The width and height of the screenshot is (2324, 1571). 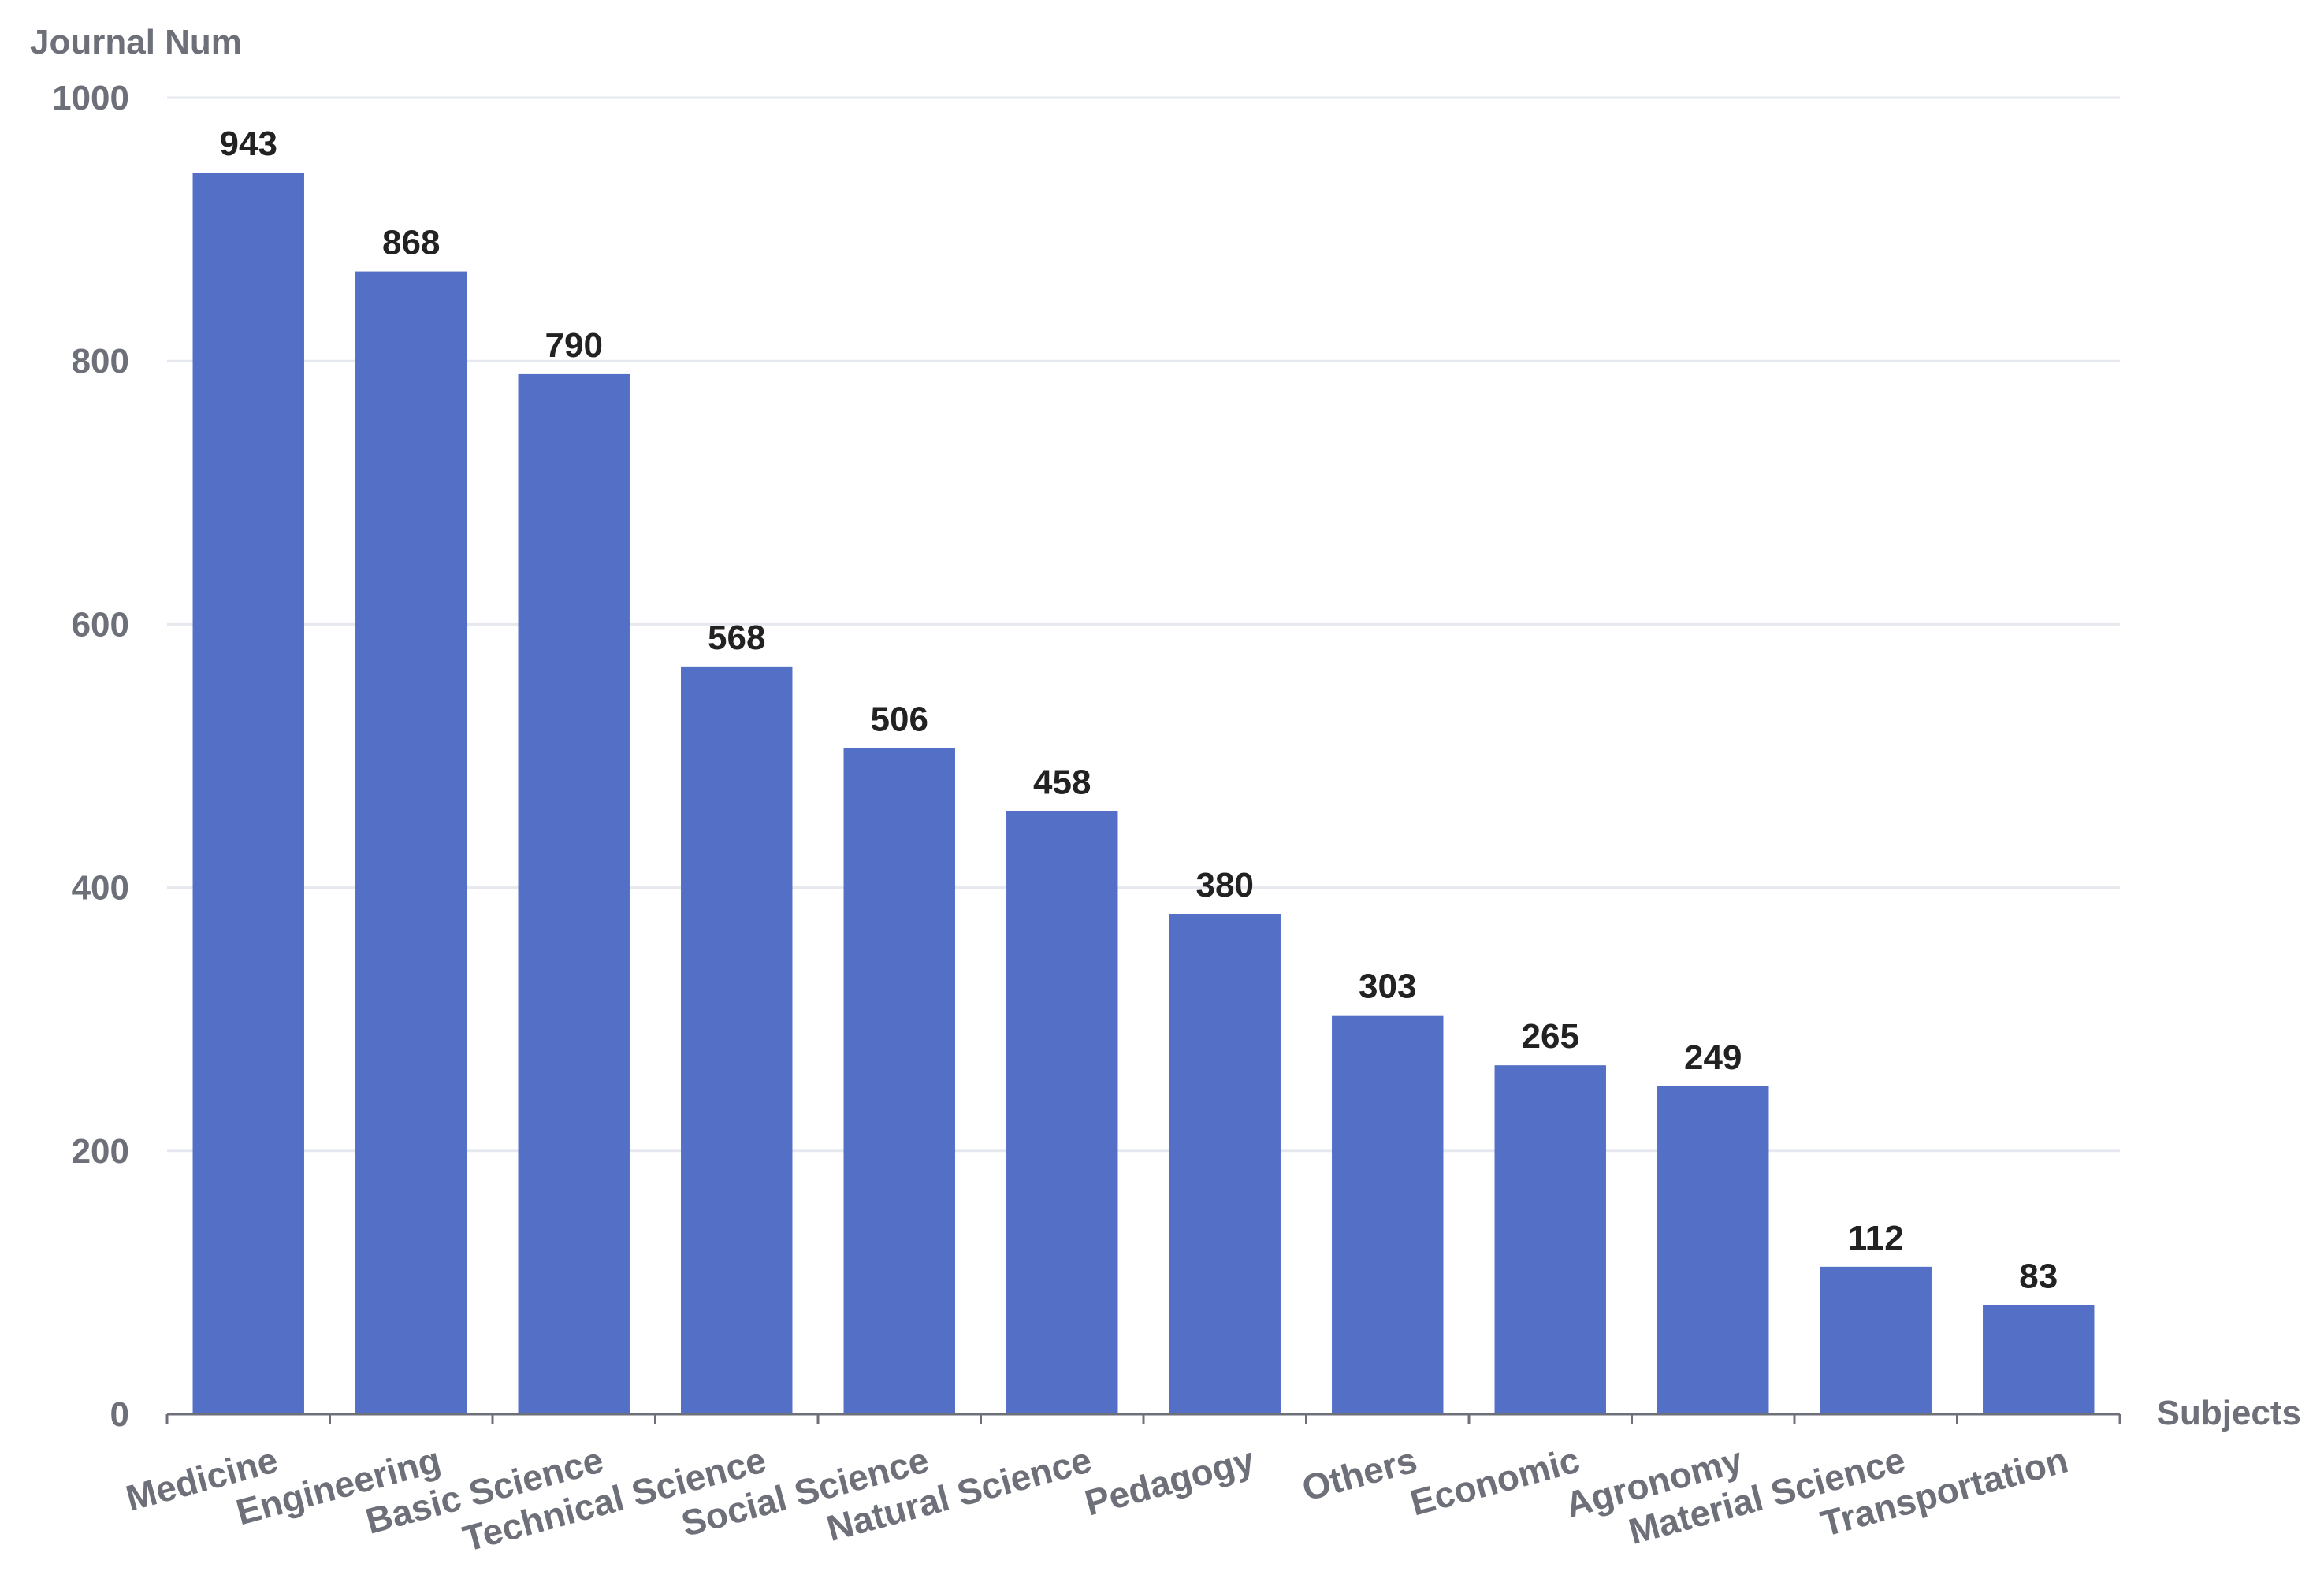 I want to click on value-label: 458, so click(x=1062, y=782).